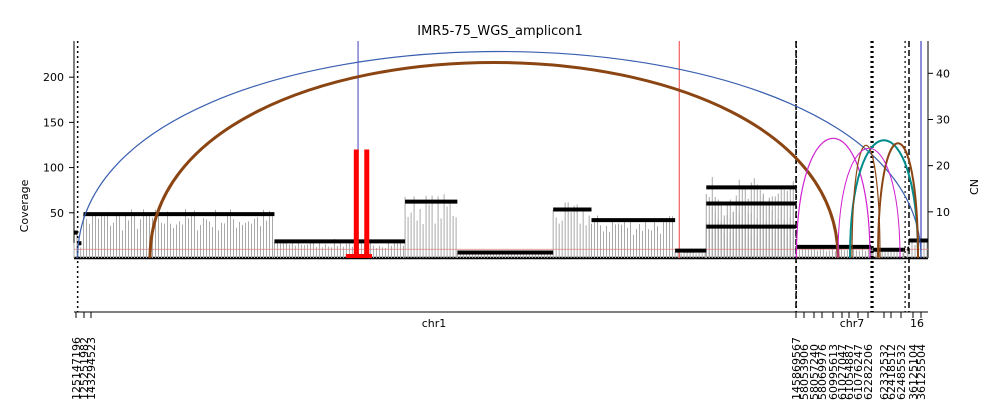 Image resolution: width=1000 pixels, height=416 pixels. Describe the element at coordinates (917, 323) in the screenshot. I see `chromosome-label: 16` at that location.